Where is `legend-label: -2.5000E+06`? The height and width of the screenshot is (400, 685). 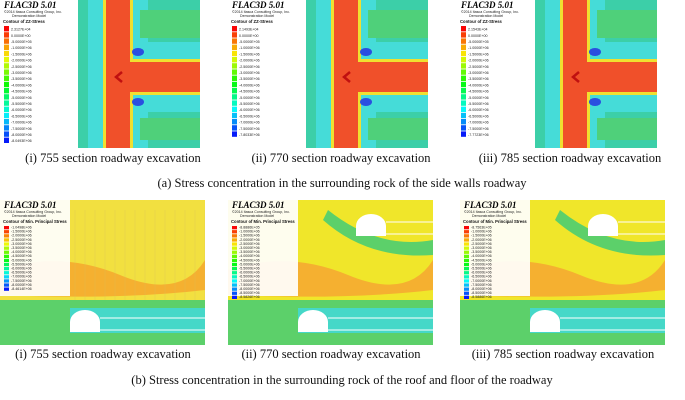
legend-label: -2.5000E+06 is located at coordinates (21, 240).